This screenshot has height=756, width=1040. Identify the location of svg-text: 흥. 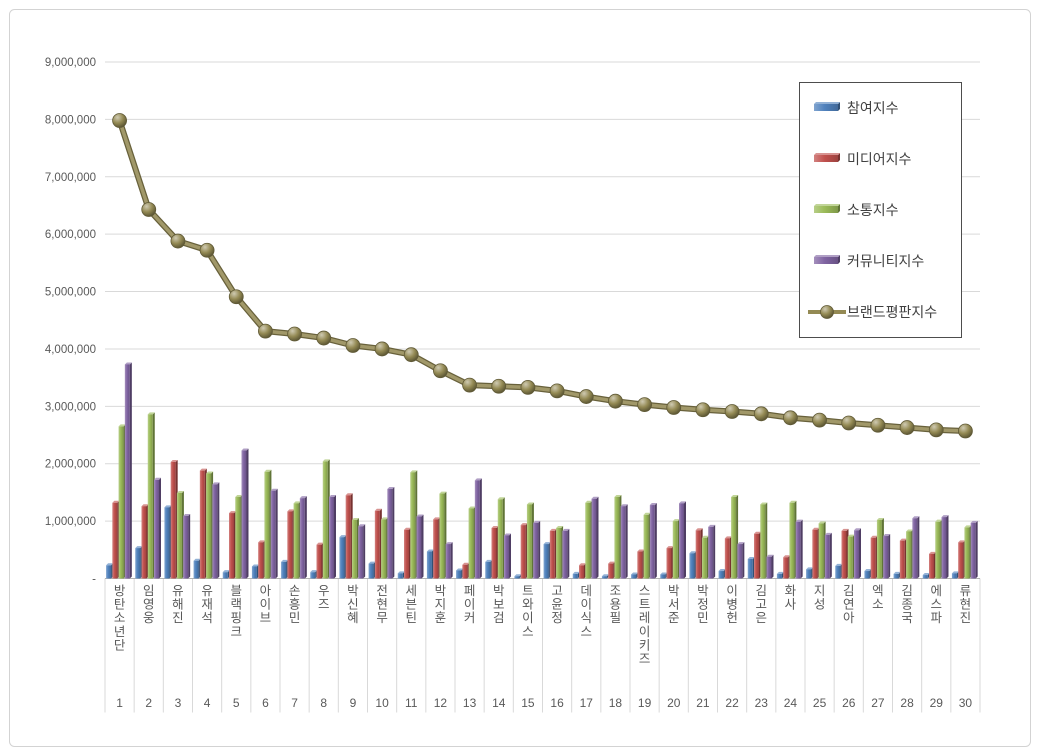
(295, 605).